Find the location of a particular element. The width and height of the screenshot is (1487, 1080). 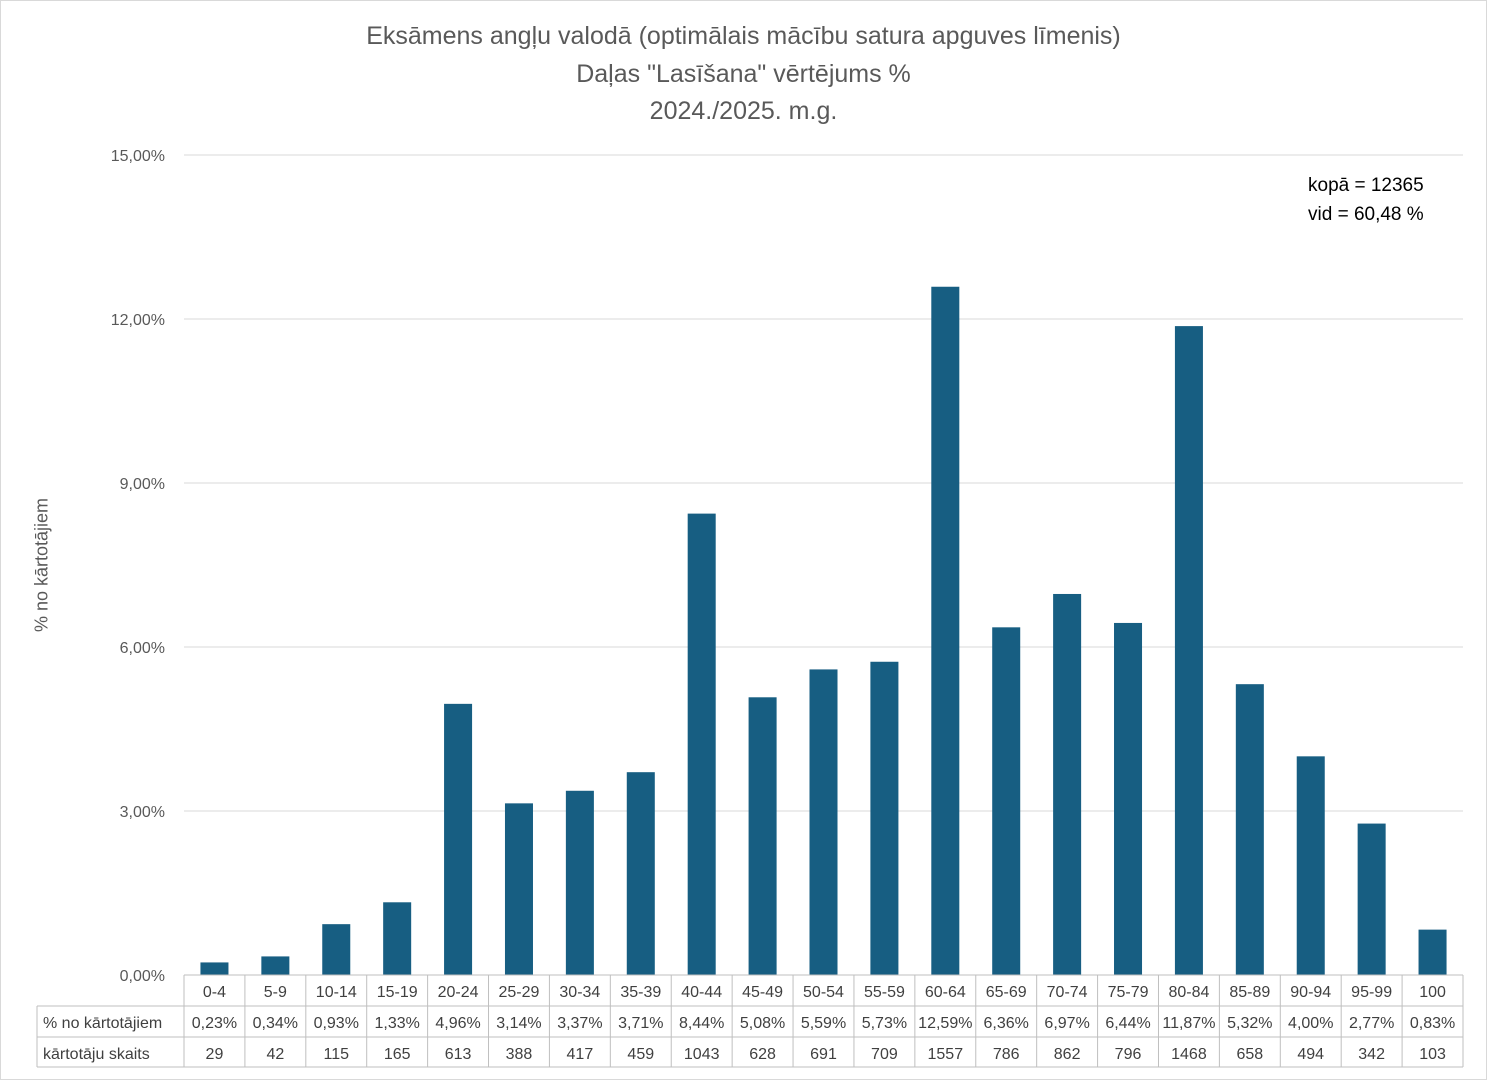

x-category-label: 80-84 is located at coordinates (1188, 992).